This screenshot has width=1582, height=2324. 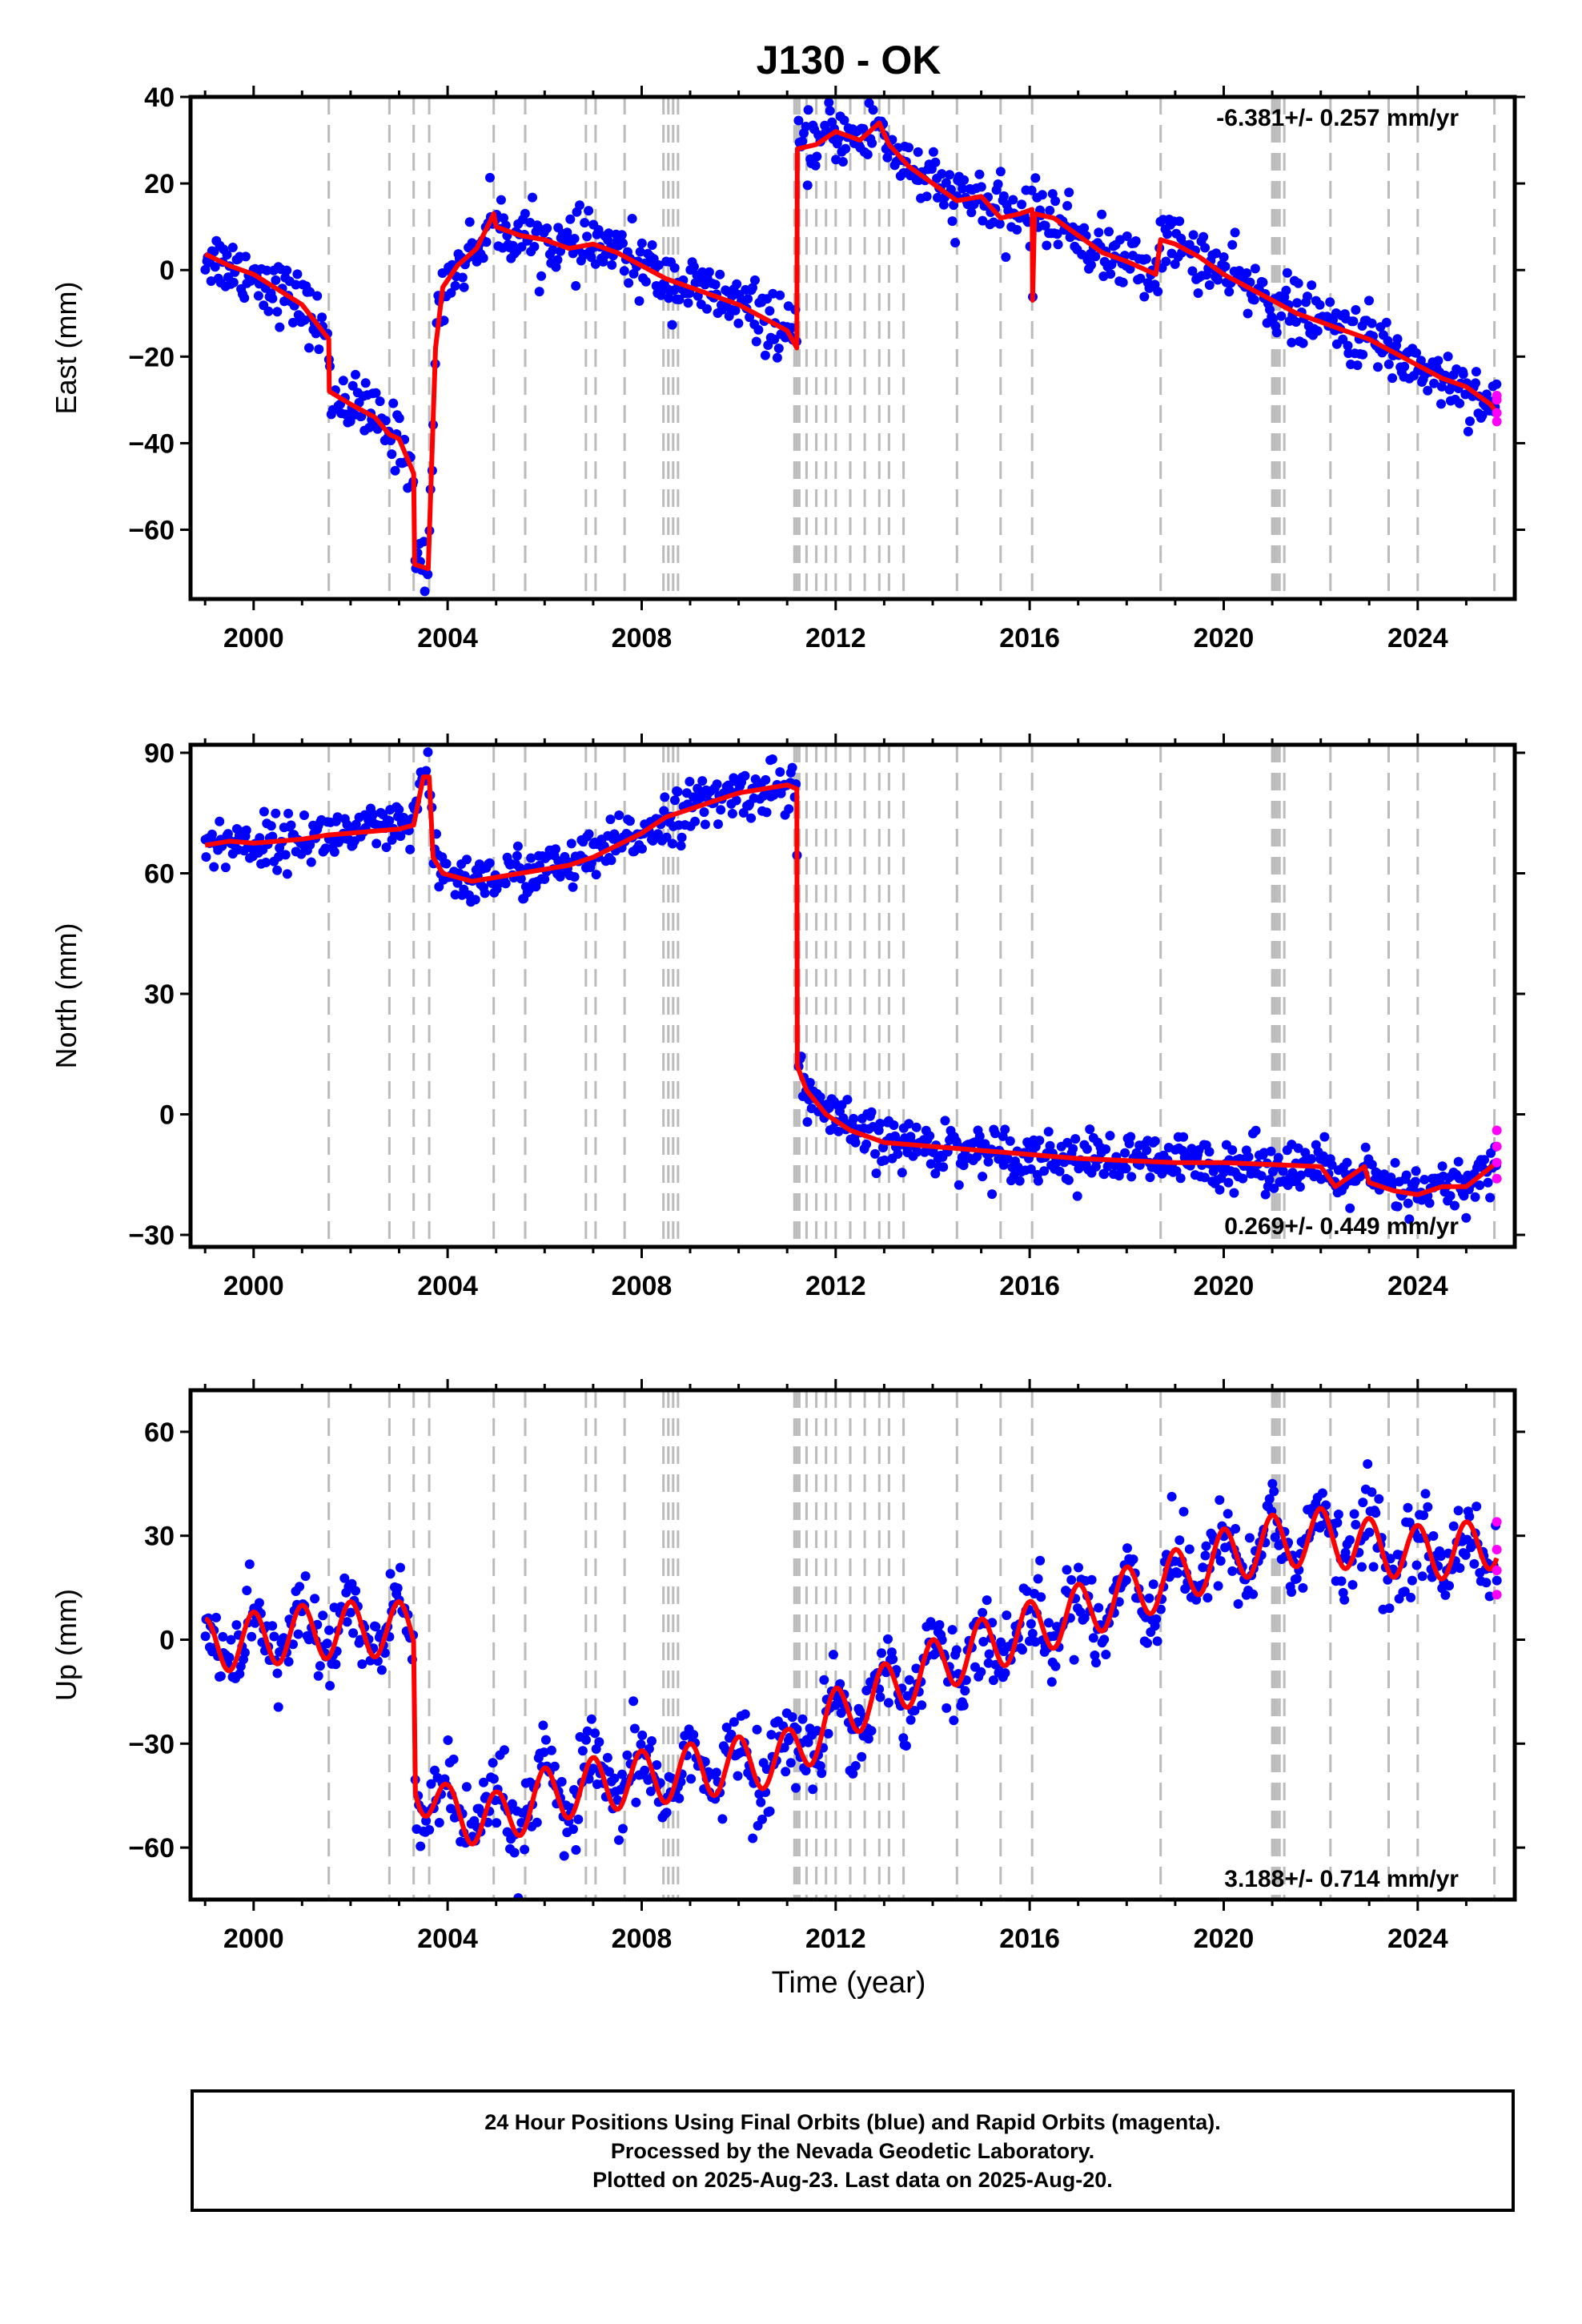 I want to click on rapid-orbit-point, so click(x=1497, y=1522).